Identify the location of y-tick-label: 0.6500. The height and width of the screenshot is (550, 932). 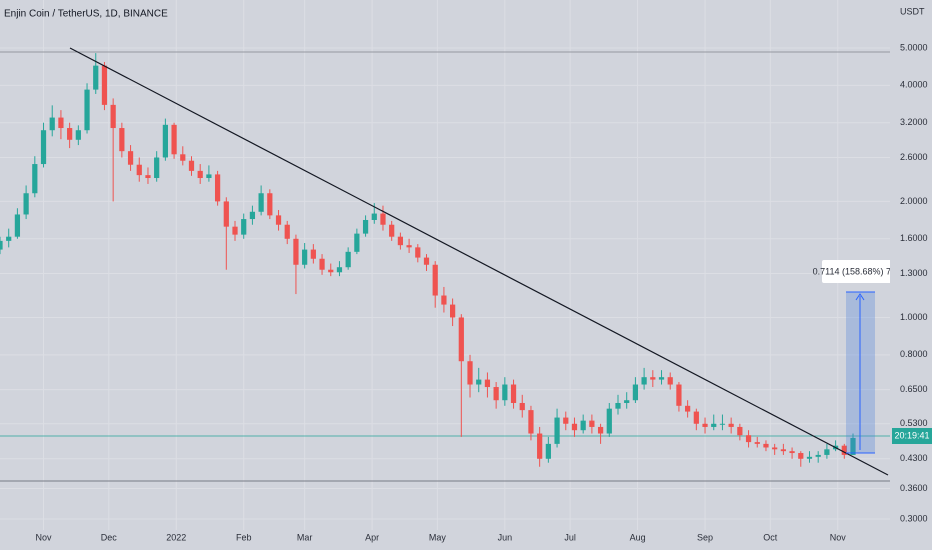
(914, 389).